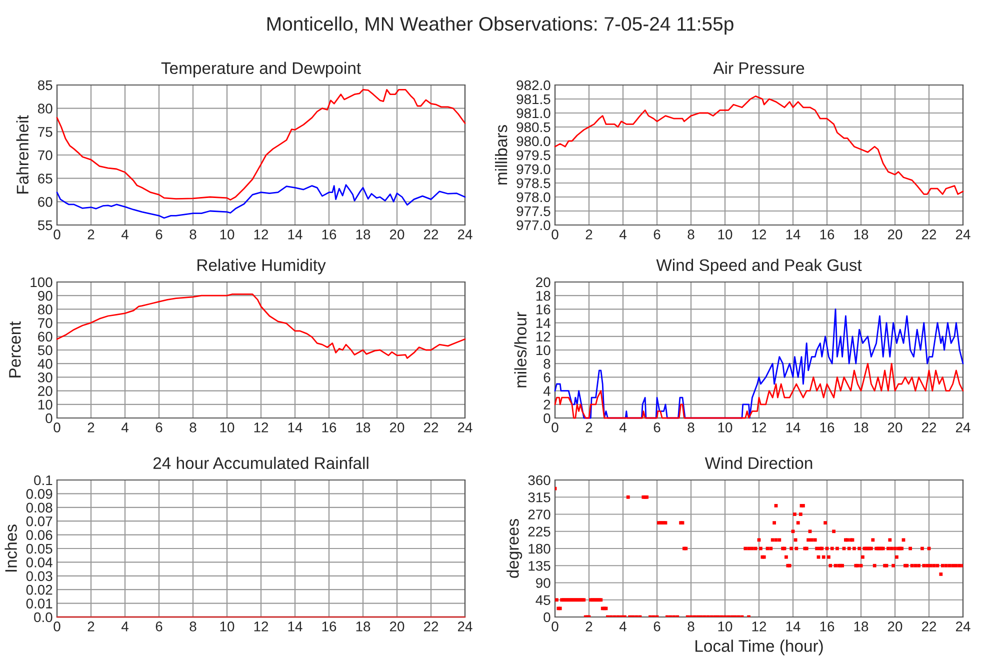 This screenshot has width=1000, height=660. What do you see at coordinates (543, 309) in the screenshot?
I see `y-tick-label: 16` at bounding box center [543, 309].